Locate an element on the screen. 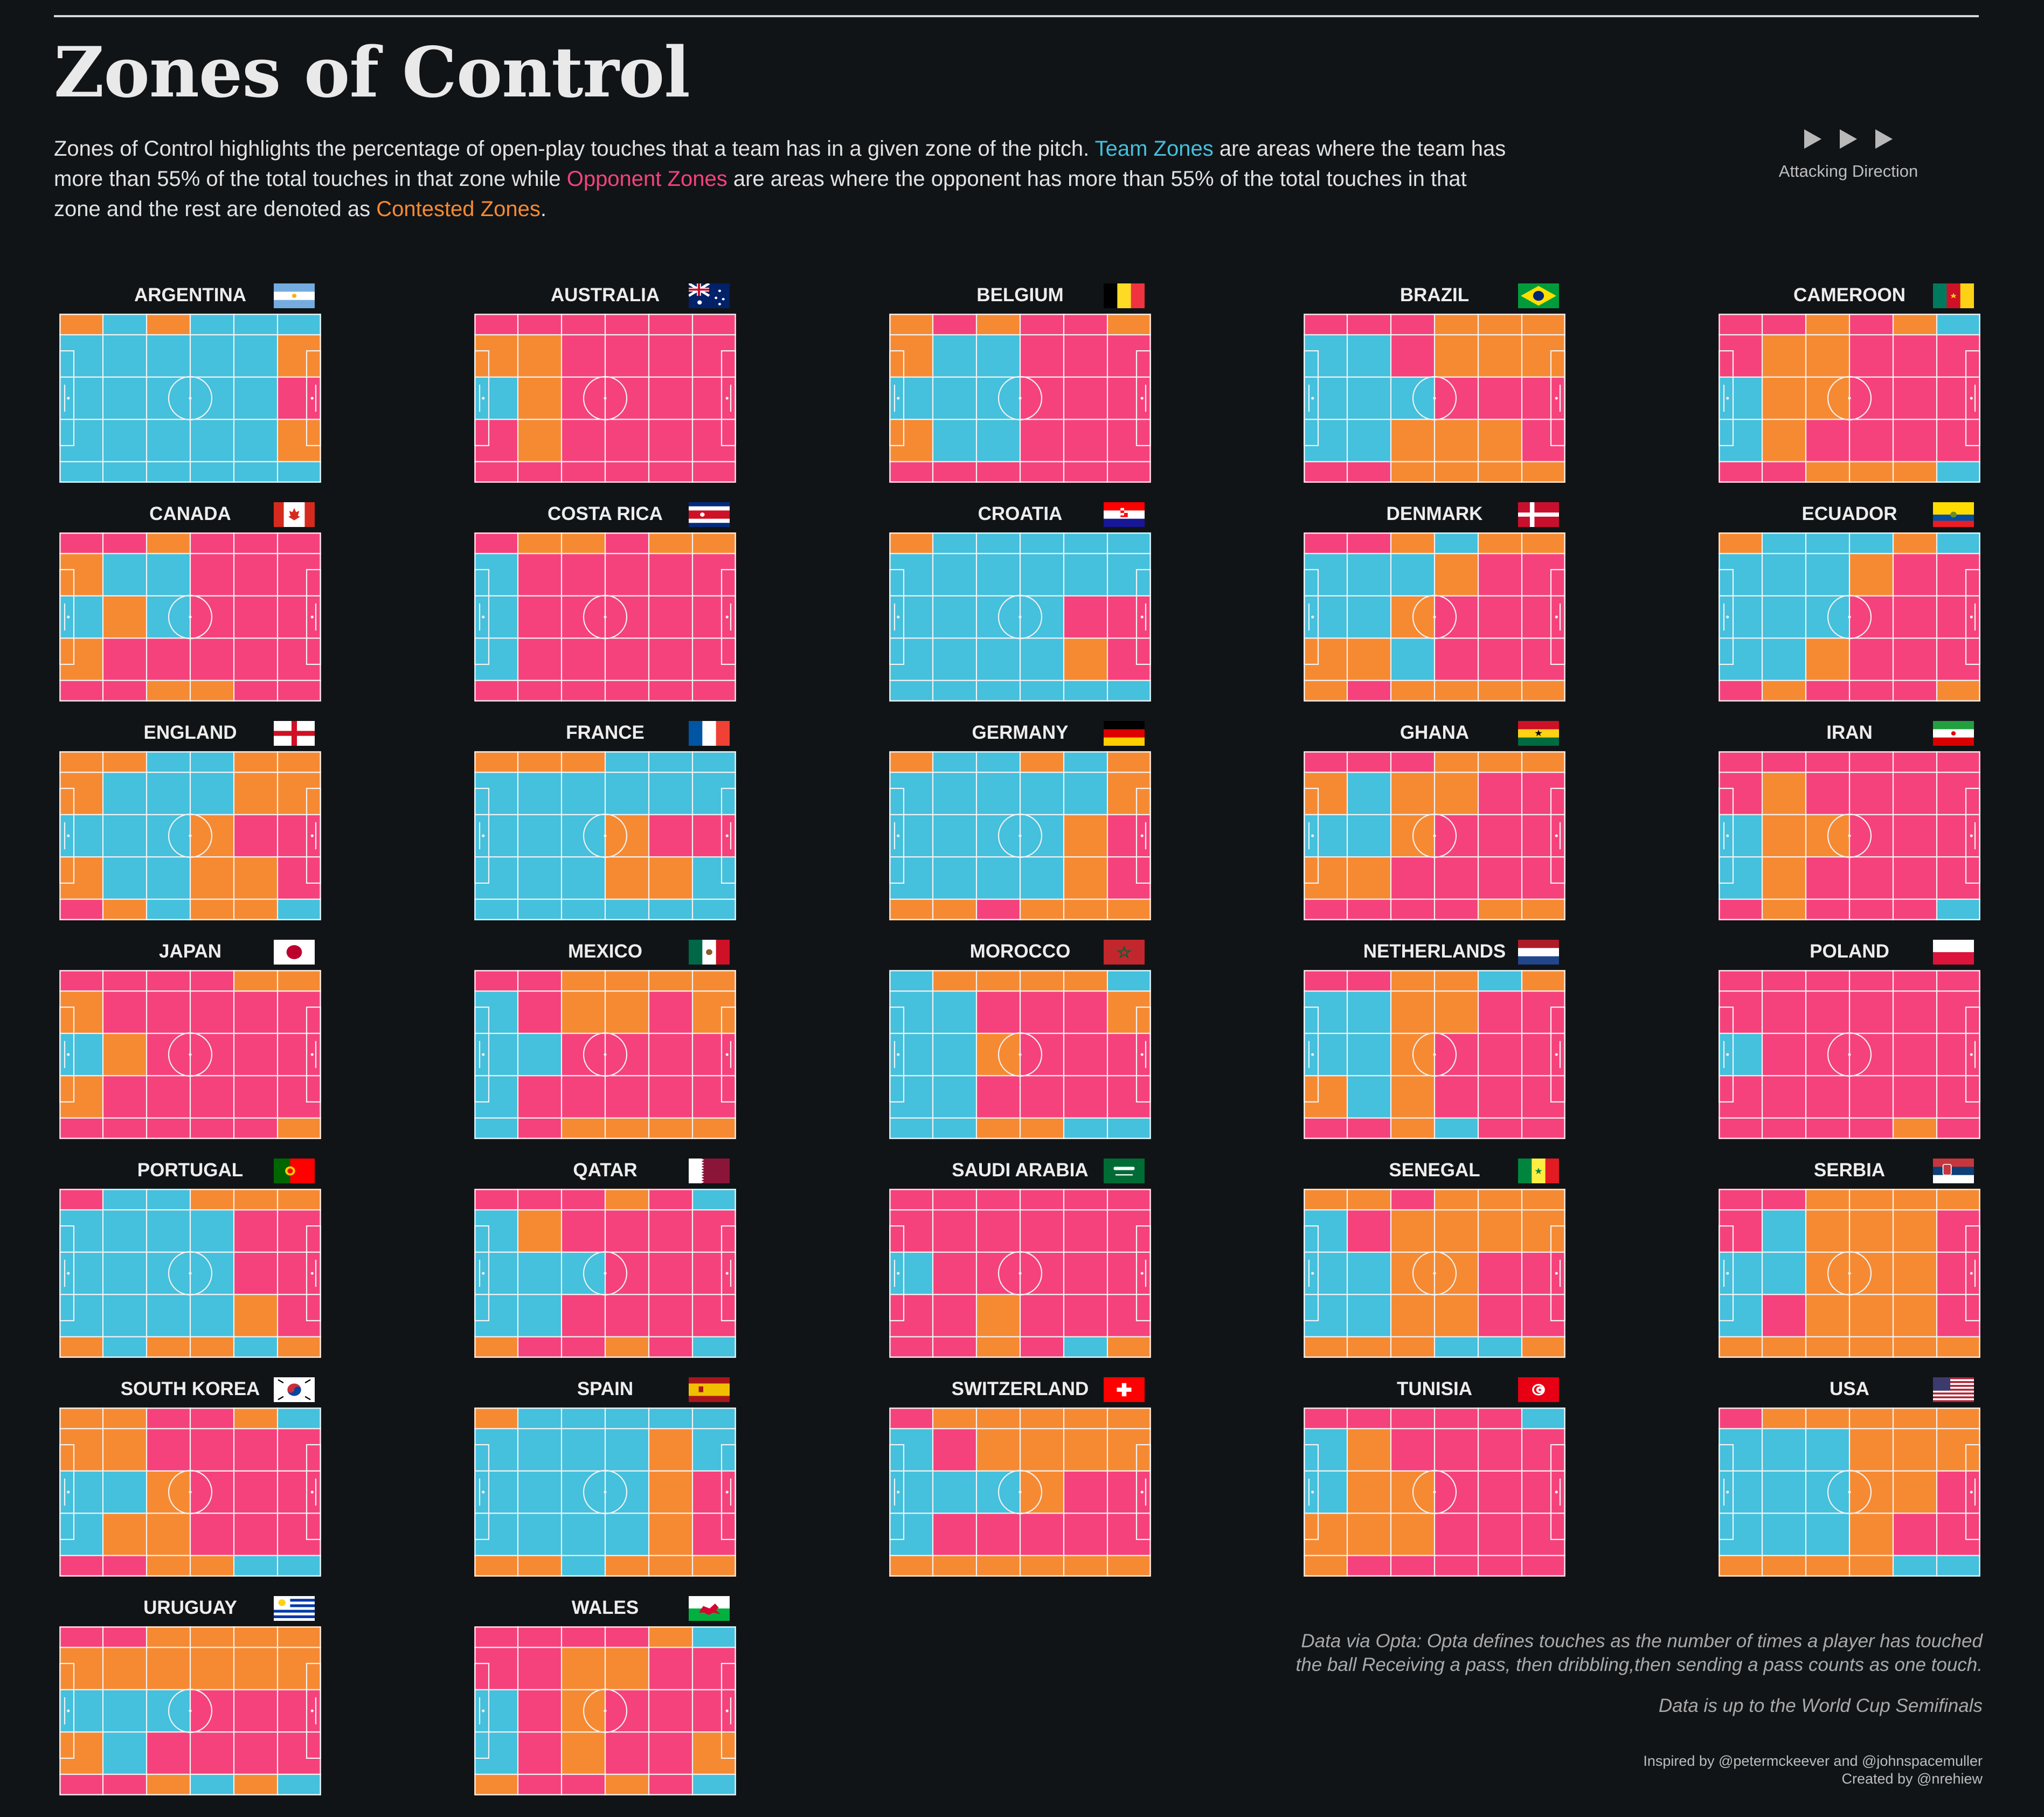  play-arrow-icon is located at coordinates (1813, 139).